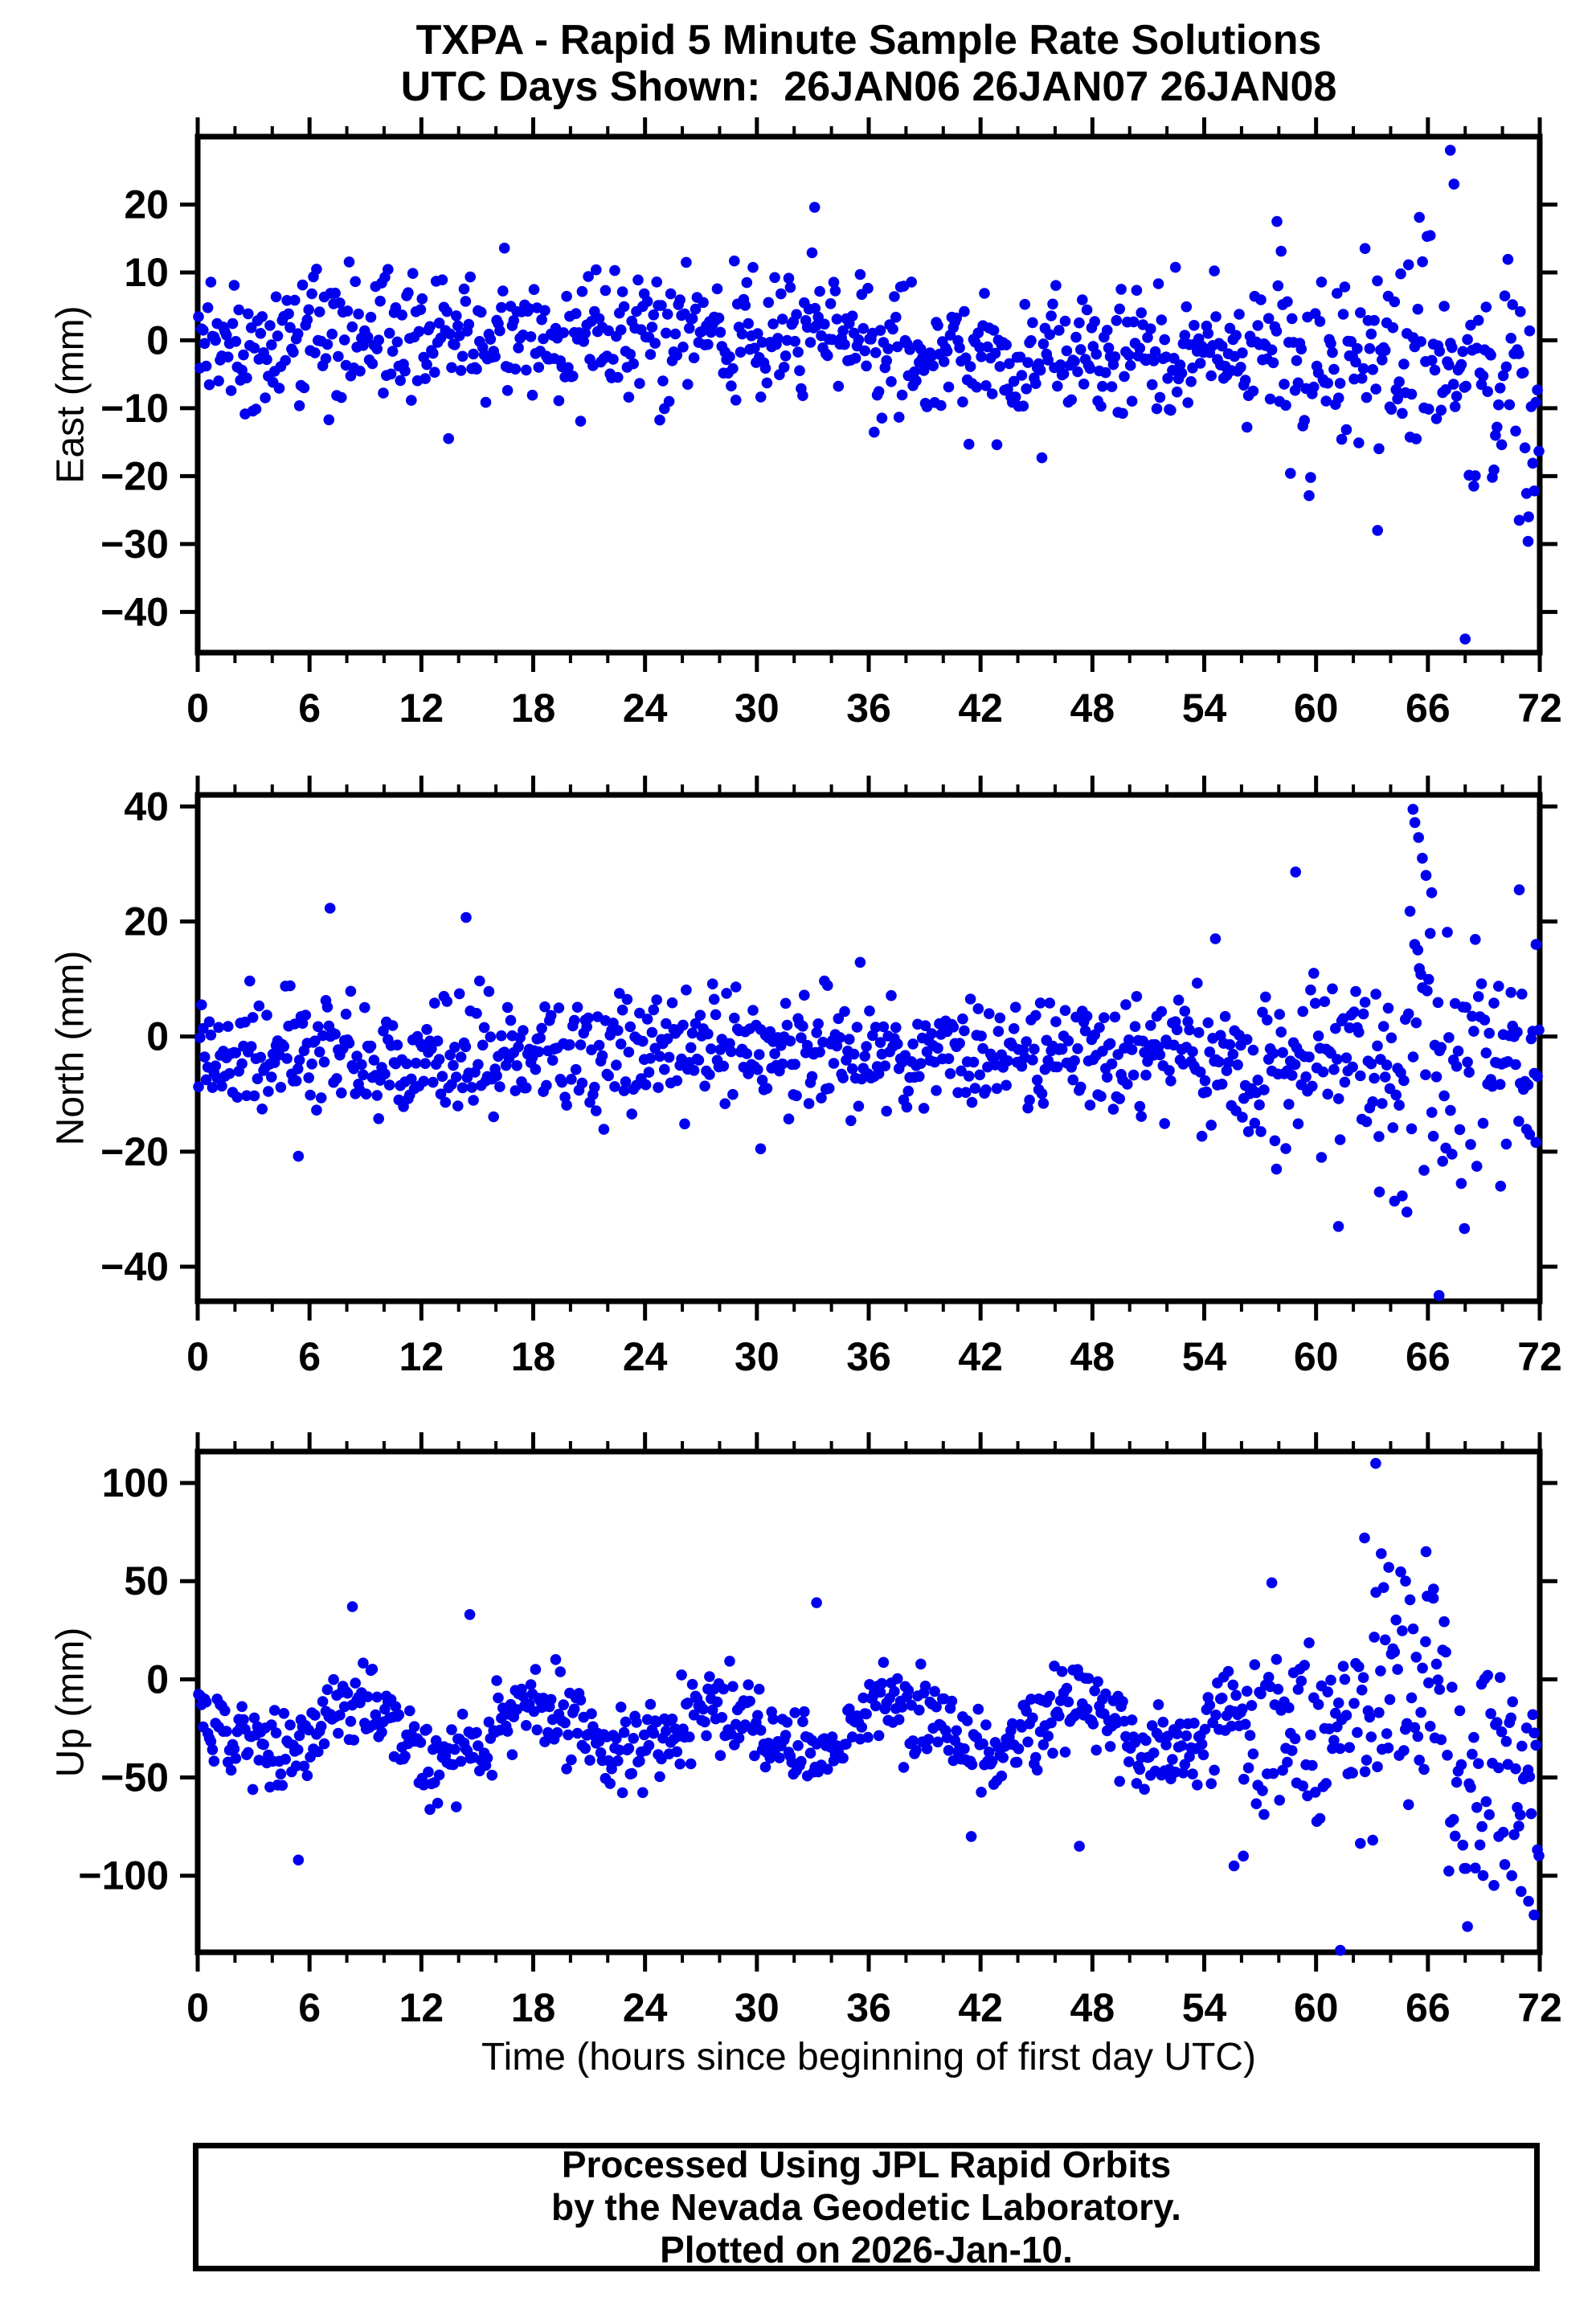 The image size is (1596, 2322). I want to click on svg-text: 10, so click(146, 272).